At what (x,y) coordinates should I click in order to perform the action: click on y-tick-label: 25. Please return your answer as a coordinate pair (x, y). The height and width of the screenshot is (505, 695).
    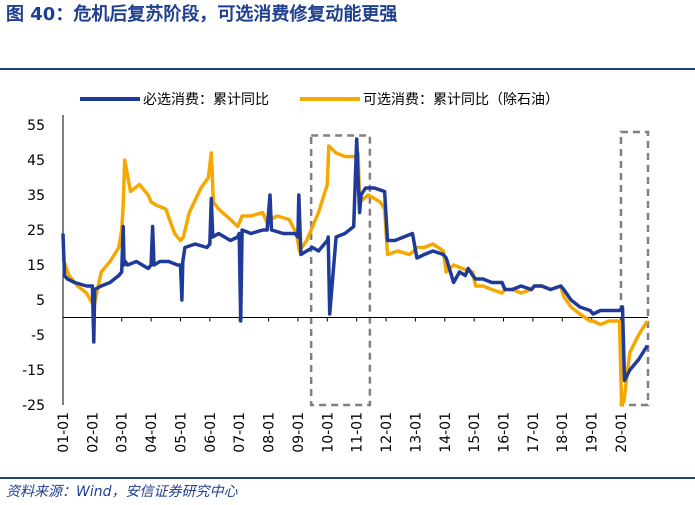
    Looking at the image, I should click on (36, 231).